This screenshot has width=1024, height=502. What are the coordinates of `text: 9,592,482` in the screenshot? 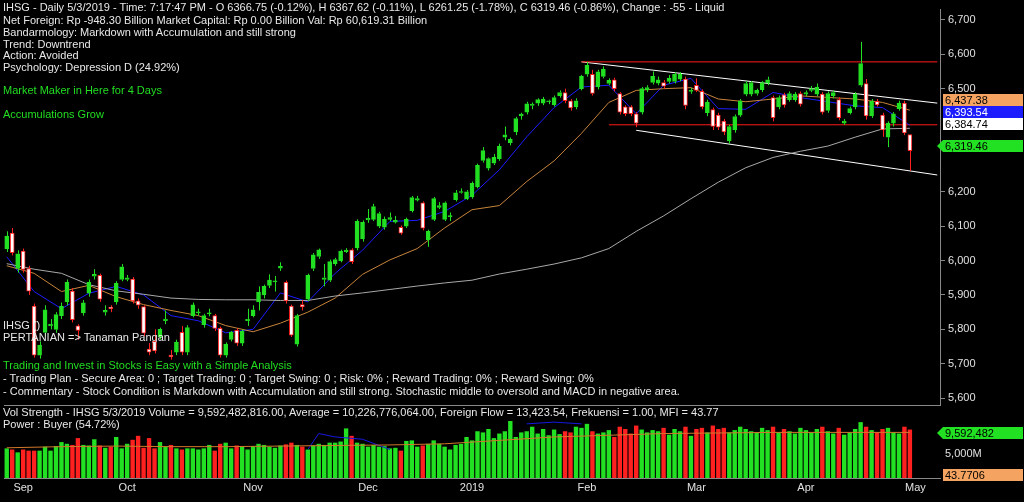 It's located at (983, 433).